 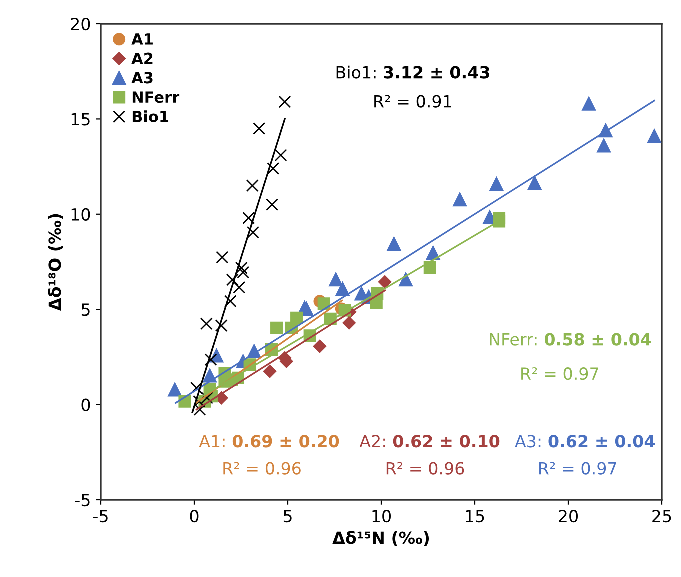 I want to click on y-axis-title: Δδ¹⁸O (‰), so click(x=56, y=262).